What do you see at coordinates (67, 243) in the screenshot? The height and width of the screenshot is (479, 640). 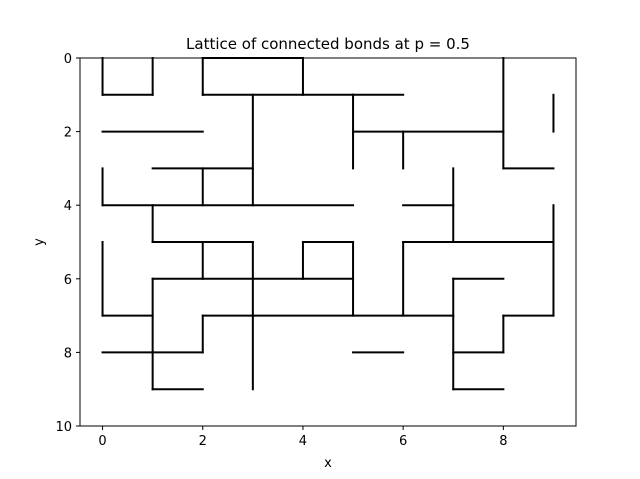 I see `y-axis-ticks: 0 2 4 6 8 10` at bounding box center [67, 243].